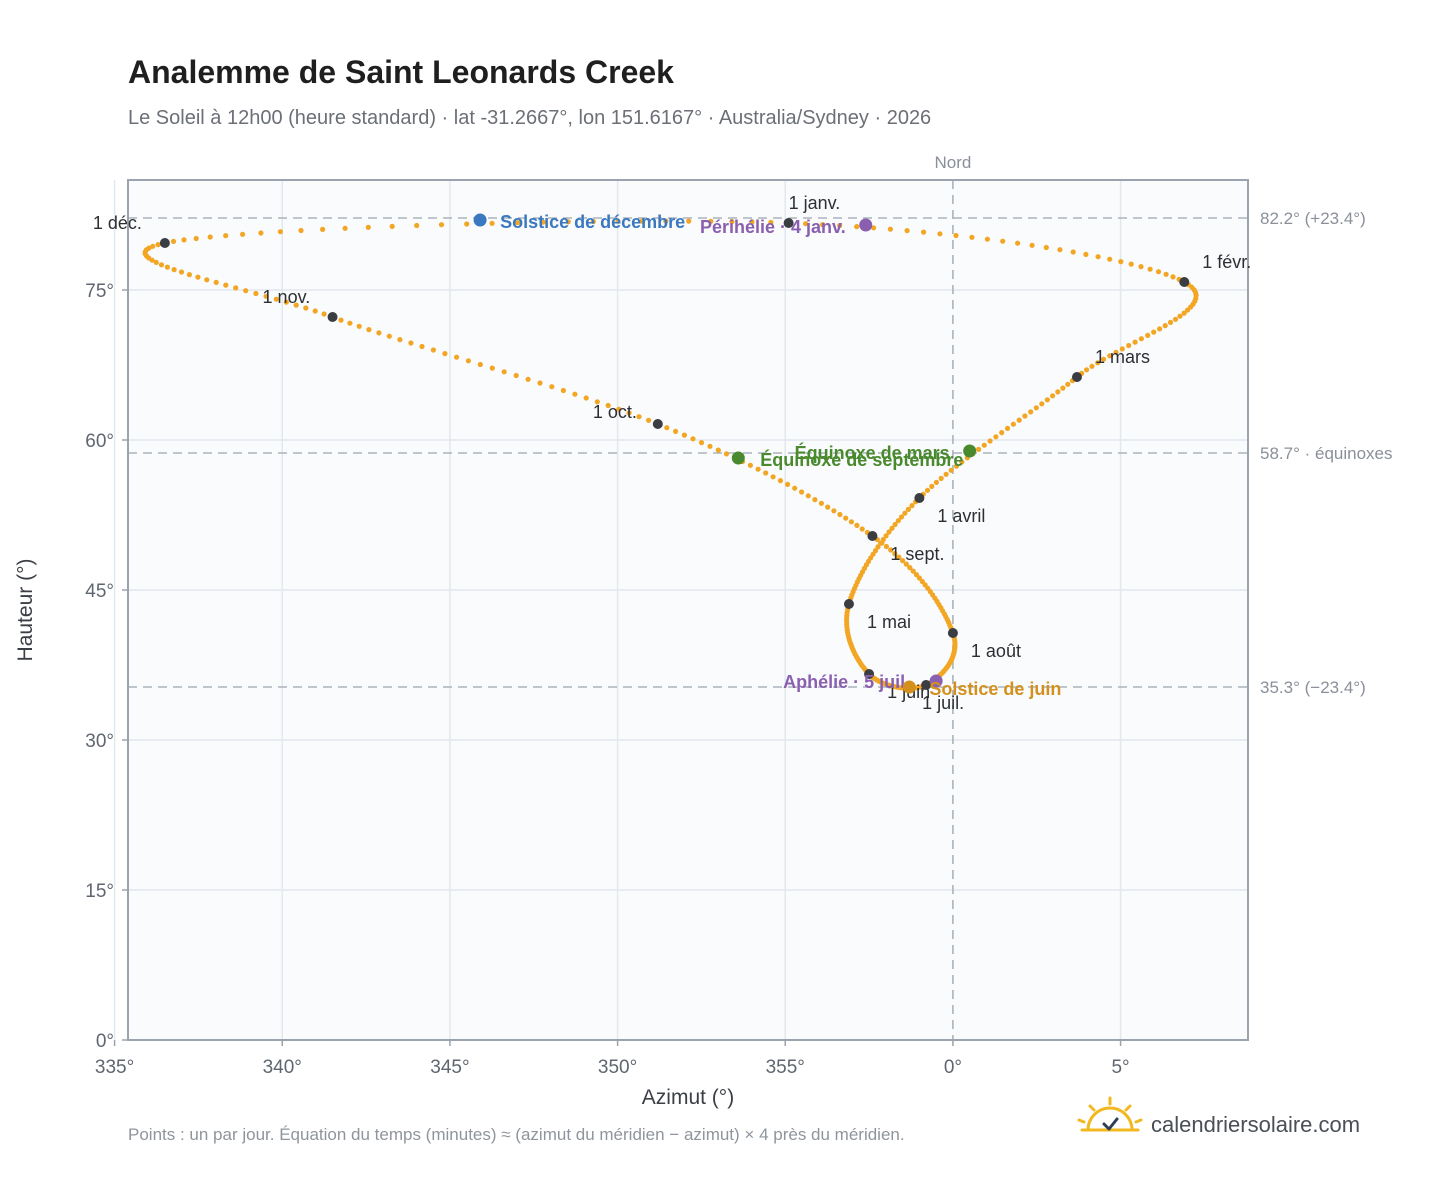 This screenshot has height=1188, width=1448. I want to click on event-label: Périhélie · 4 janv., so click(773, 227).